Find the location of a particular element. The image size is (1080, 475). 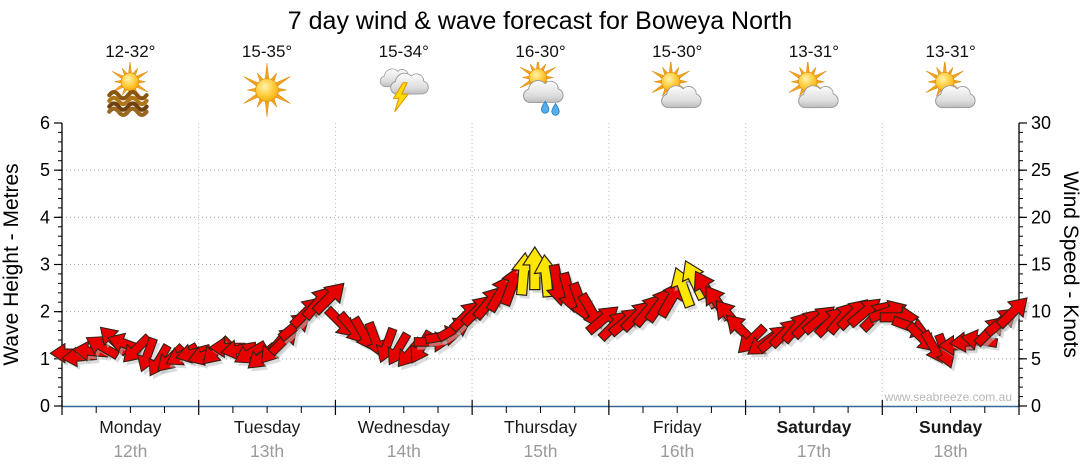

left-tick-label: 5 is located at coordinates (45, 170).